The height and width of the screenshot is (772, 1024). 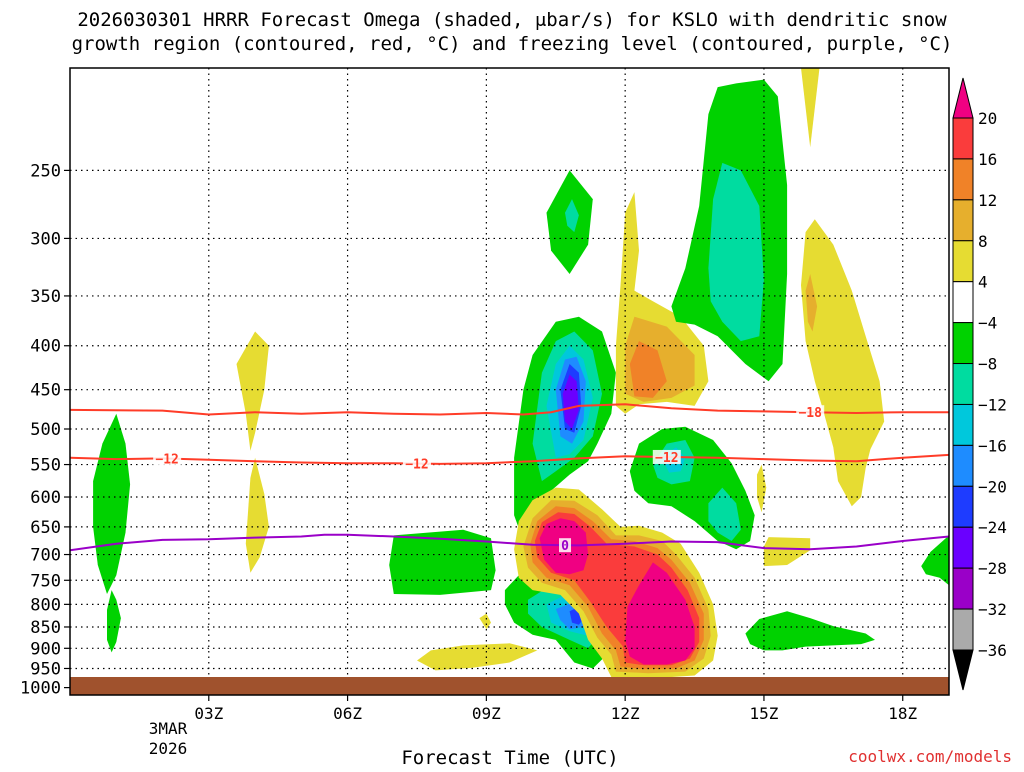 What do you see at coordinates (763, 713) in the screenshot?
I see `x-tick-label-15Z: 15Z` at bounding box center [763, 713].